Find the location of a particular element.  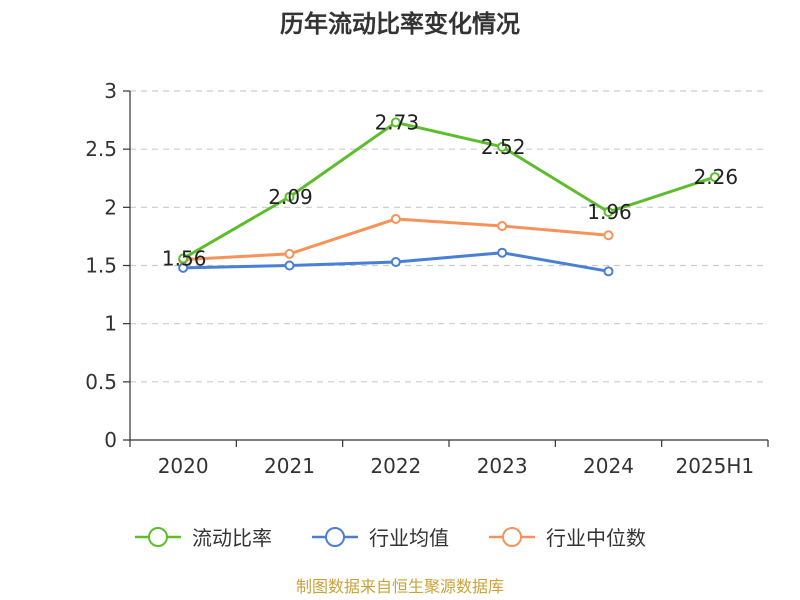

data-label: 1.56 is located at coordinates (184, 259).